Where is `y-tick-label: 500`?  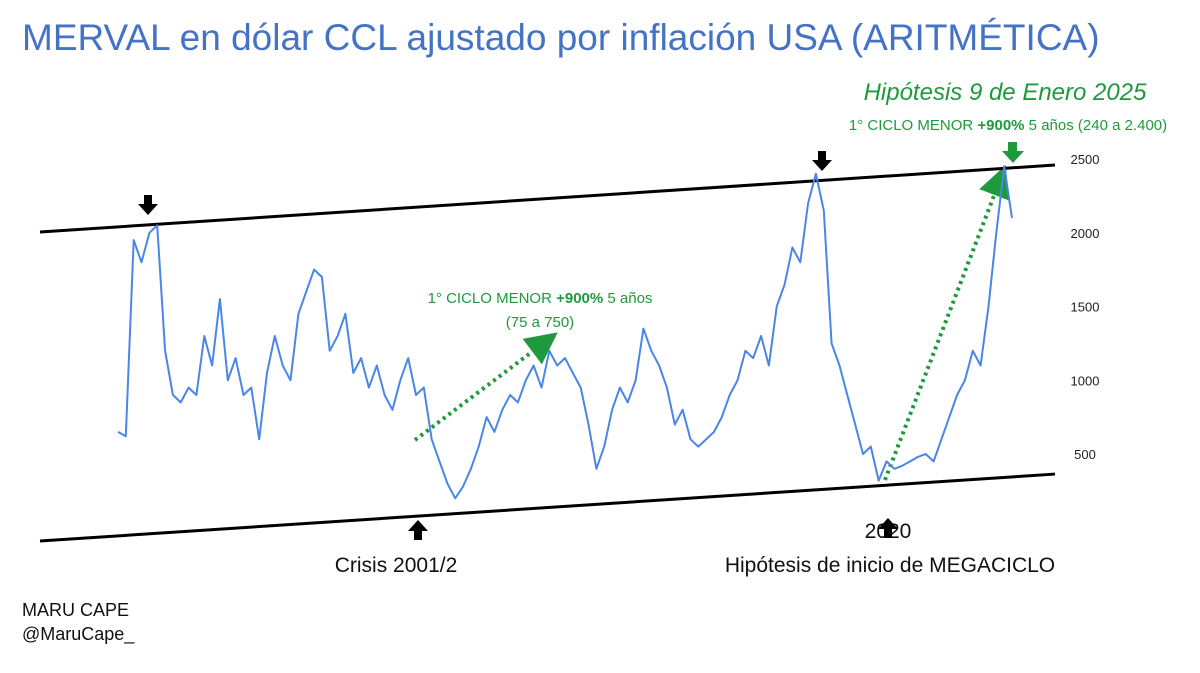 y-tick-label: 500 is located at coordinates (1085, 454).